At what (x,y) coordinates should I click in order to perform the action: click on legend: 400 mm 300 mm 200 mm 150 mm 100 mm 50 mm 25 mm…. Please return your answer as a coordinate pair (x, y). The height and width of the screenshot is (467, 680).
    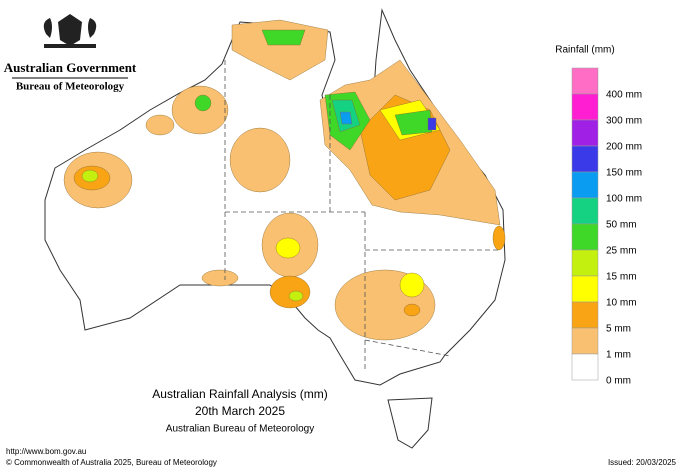
    Looking at the image, I should click on (606, 227).